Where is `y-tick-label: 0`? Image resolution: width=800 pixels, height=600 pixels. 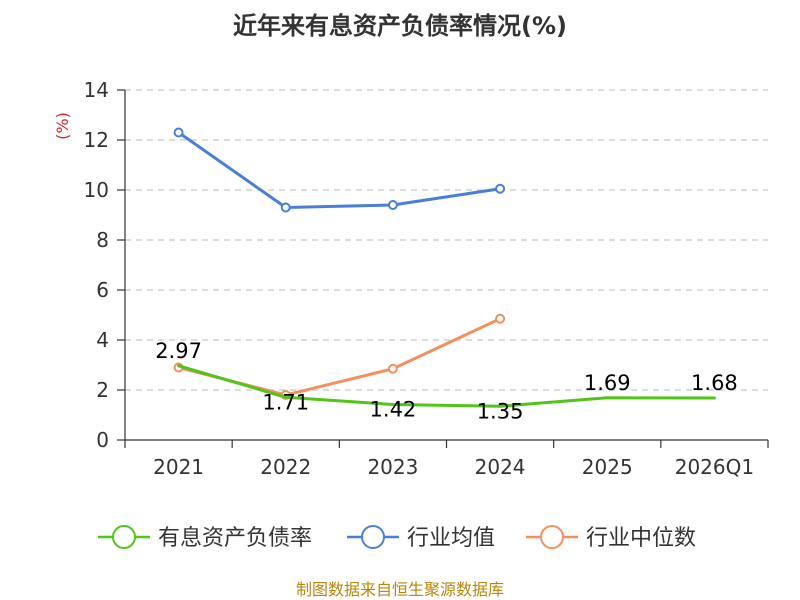 y-tick-label: 0 is located at coordinates (102, 440).